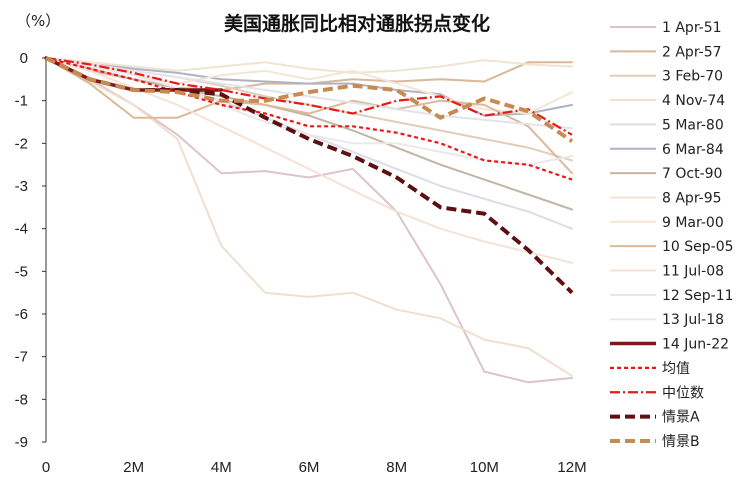  I want to click on y-tick-label: -5, so click(21, 271).